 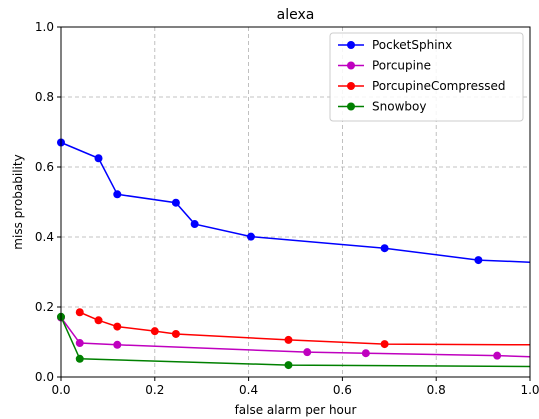 What do you see at coordinates (412, 45) in the screenshot?
I see `legend-label: PocketSphinx` at bounding box center [412, 45].